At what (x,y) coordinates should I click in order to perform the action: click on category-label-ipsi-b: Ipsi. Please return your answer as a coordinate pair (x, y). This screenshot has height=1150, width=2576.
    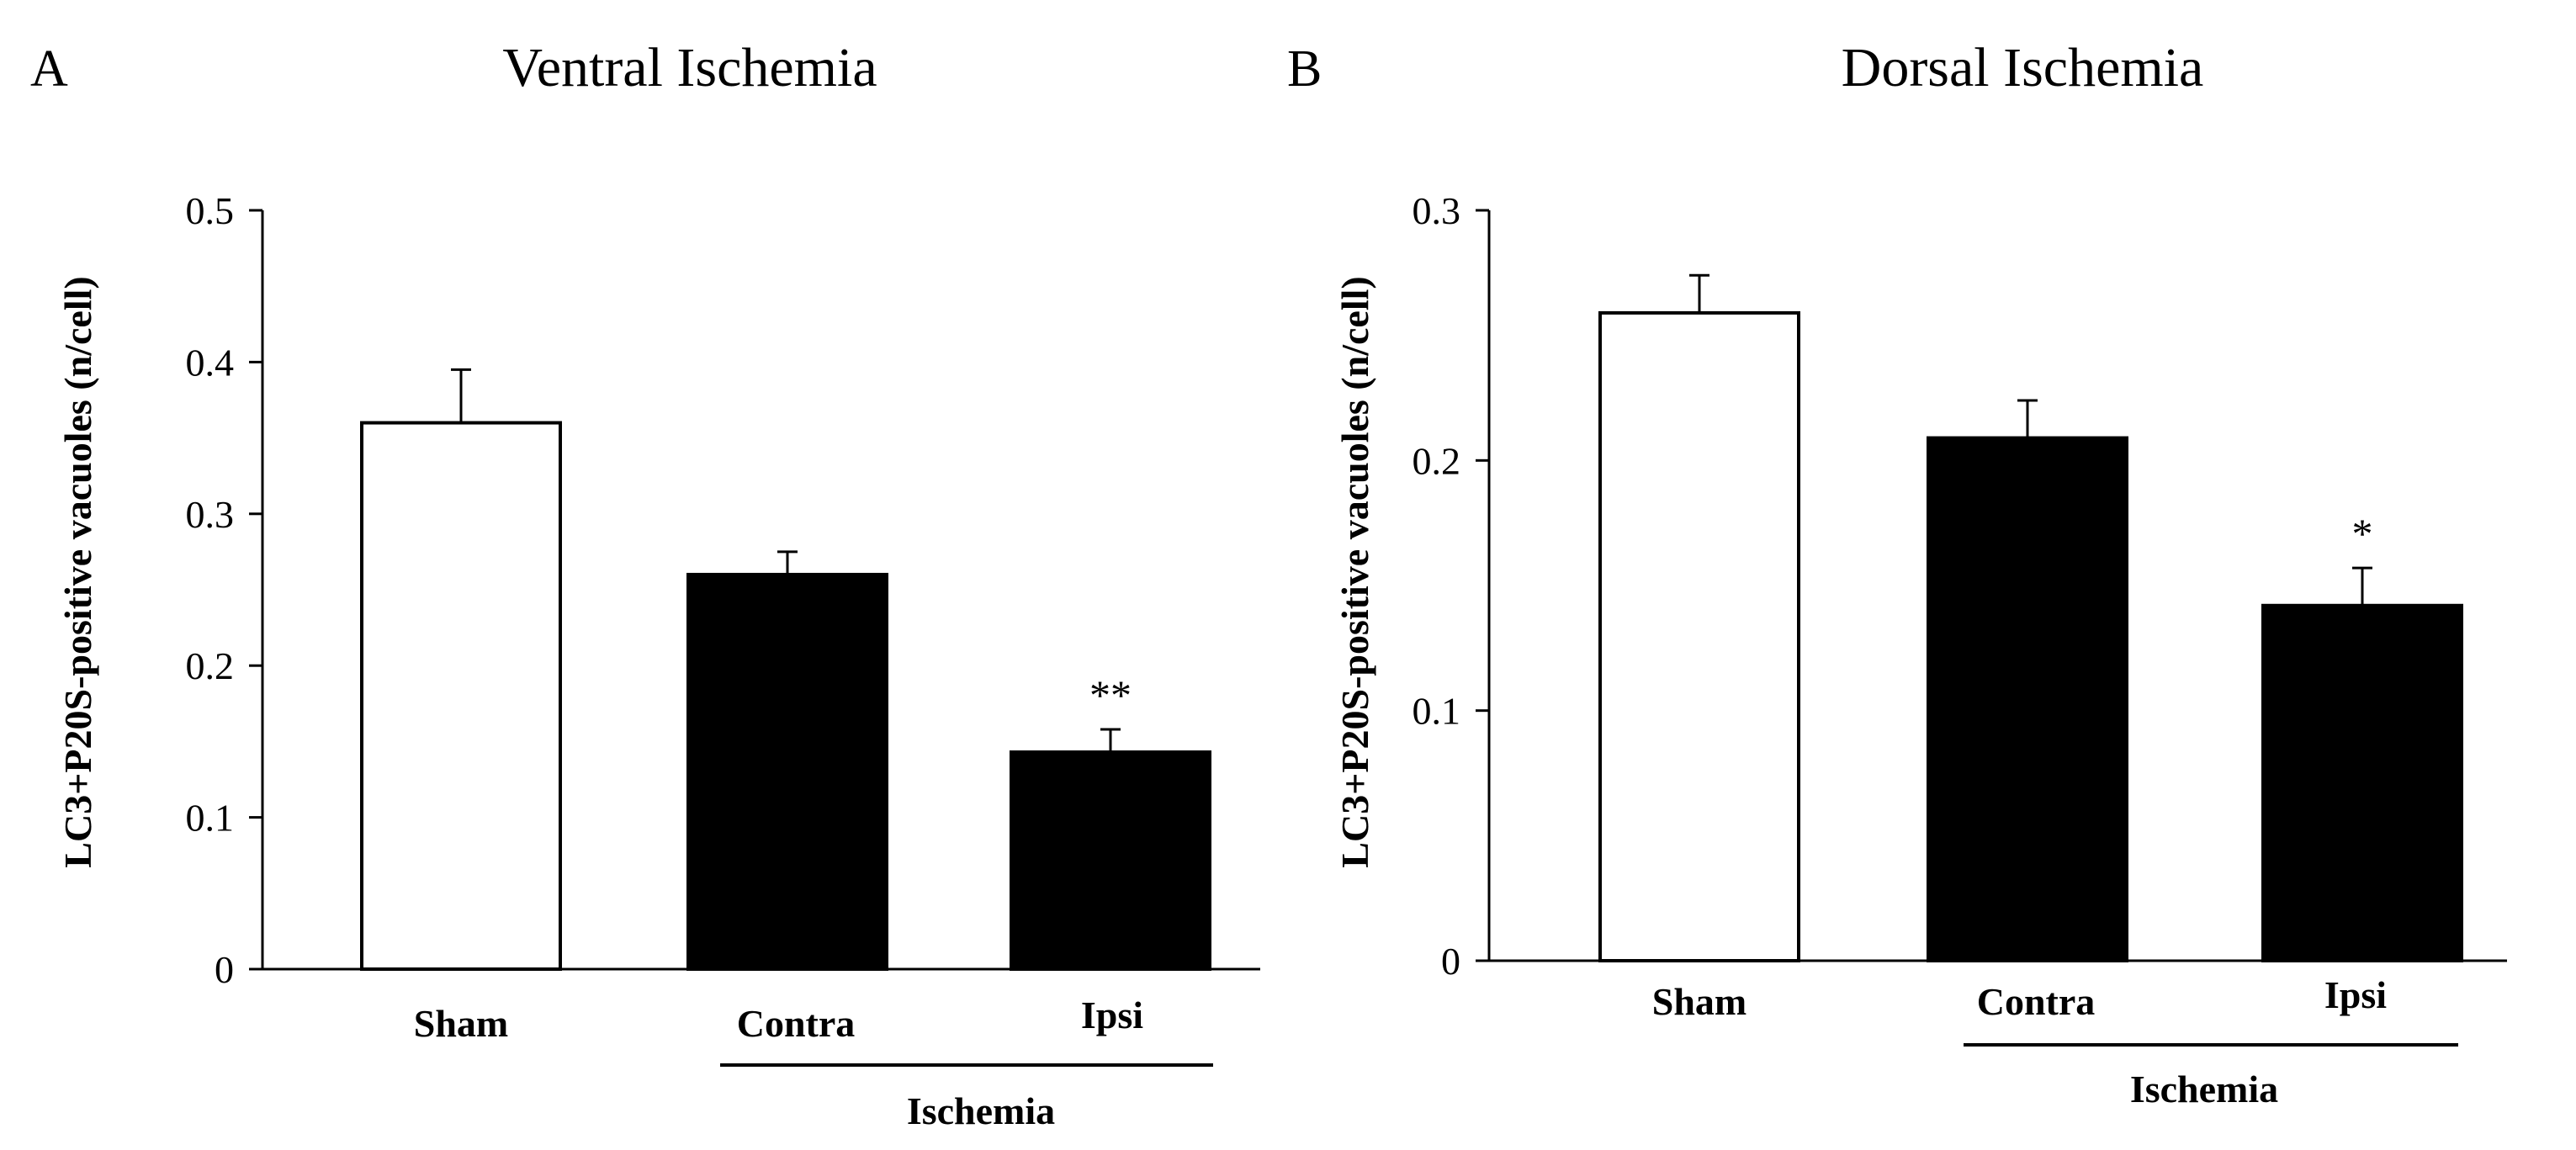
    Looking at the image, I should click on (2355, 995).